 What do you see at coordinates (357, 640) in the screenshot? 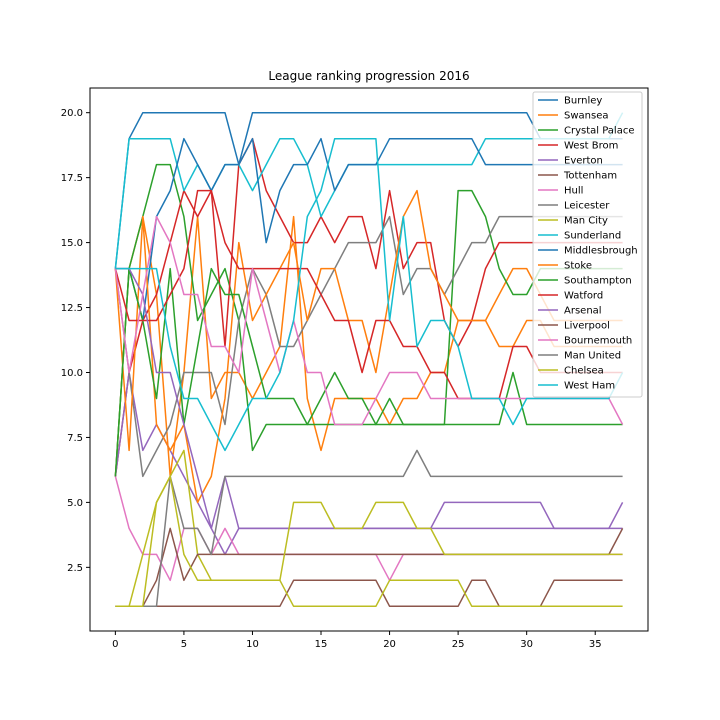
I see `x-axis: 0 5 10 15 20 25 30 35` at bounding box center [357, 640].